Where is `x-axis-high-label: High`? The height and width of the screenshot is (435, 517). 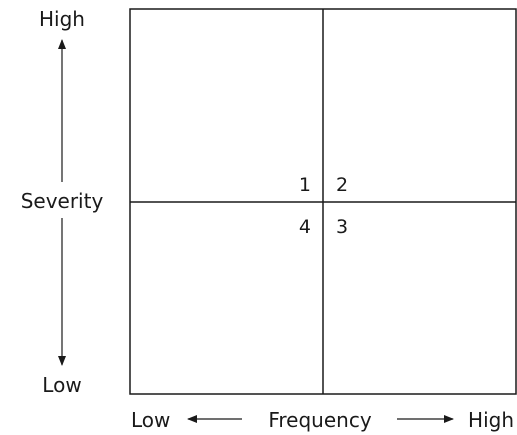 x-axis-high-label: High is located at coordinates (491, 420).